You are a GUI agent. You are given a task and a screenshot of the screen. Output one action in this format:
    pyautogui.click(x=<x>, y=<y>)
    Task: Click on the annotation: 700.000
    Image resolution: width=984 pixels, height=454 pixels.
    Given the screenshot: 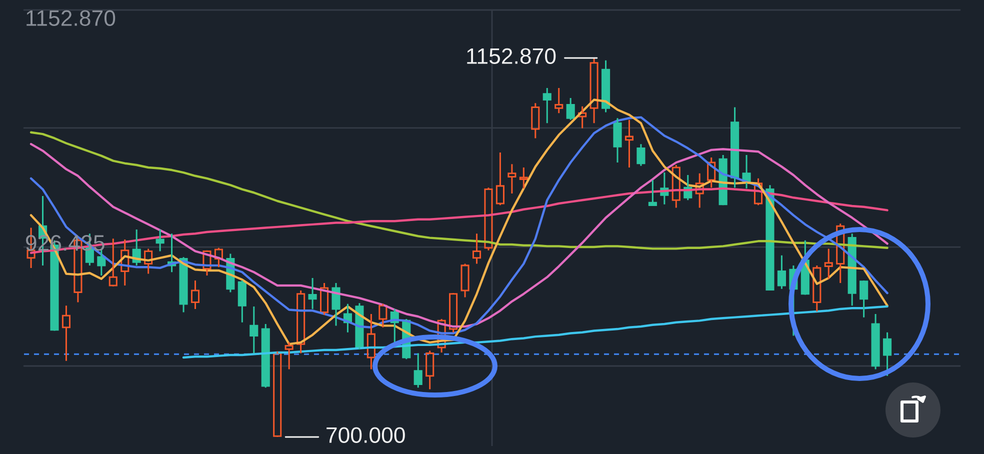 What is the action you would take?
    pyautogui.click(x=365, y=435)
    